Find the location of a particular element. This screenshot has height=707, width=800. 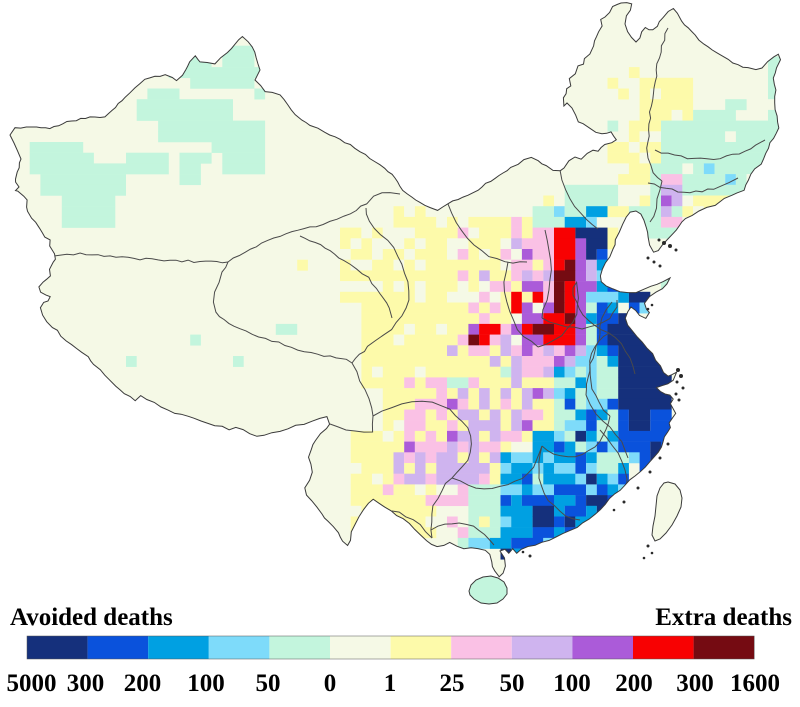

svg-text: Avoided deaths is located at coordinates (91, 617).